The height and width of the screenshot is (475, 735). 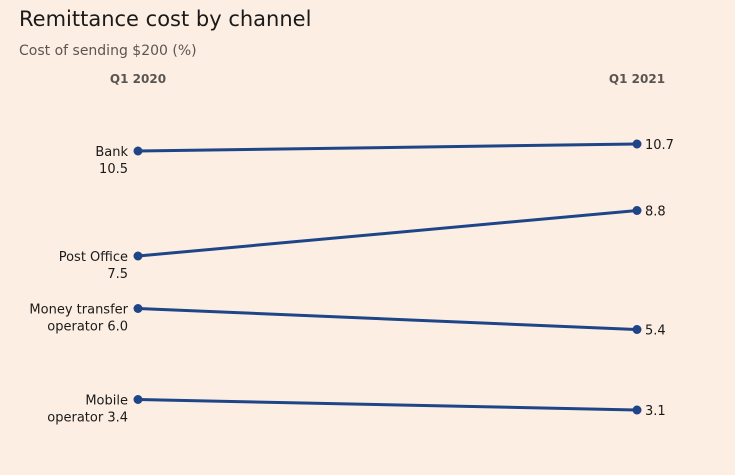 I want to click on start-label-money-transfer-operator-line-1: Money transfer, so click(x=78, y=310).